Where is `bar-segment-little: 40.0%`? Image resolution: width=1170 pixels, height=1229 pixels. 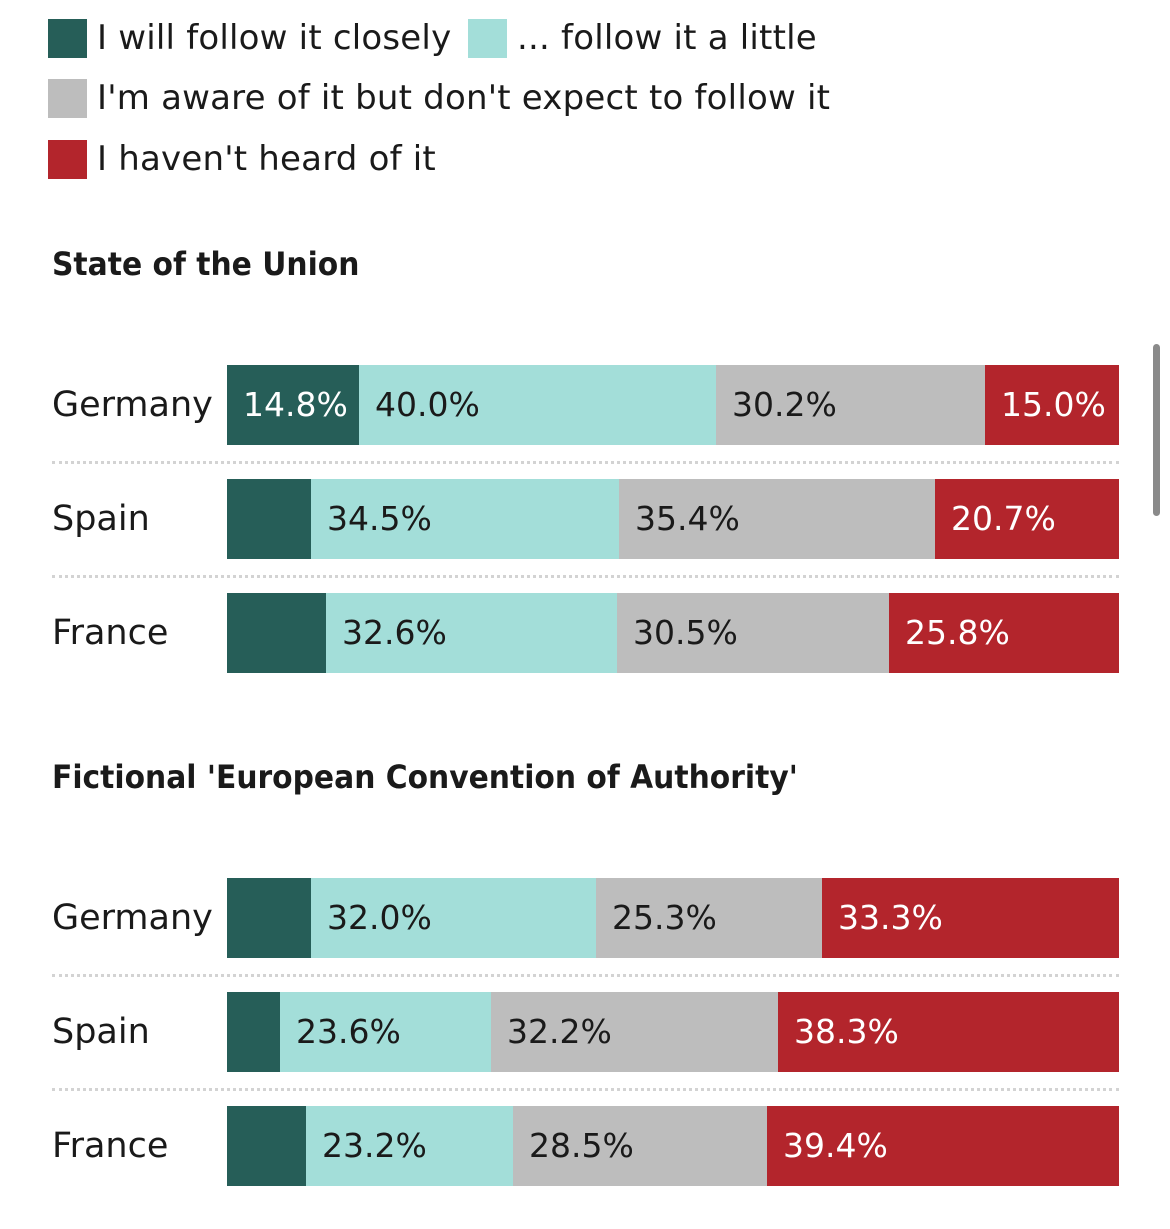
bar-segment-little: 40.0% is located at coordinates (537, 405).